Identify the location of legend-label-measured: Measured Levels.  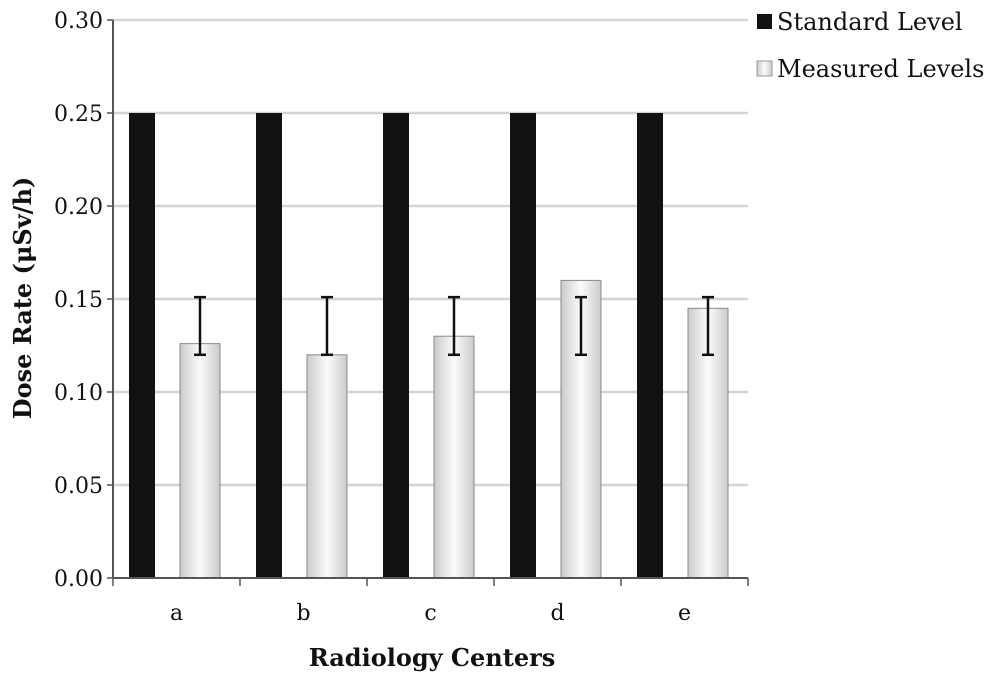
(880, 69).